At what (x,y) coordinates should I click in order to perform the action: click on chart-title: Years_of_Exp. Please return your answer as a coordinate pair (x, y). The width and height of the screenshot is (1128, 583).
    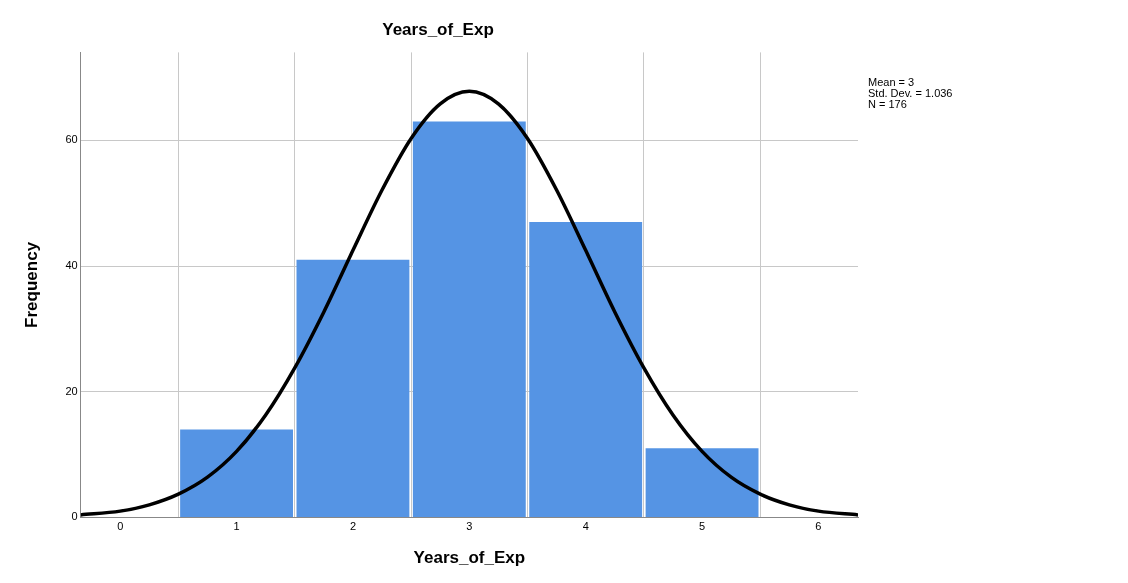
    Looking at the image, I should click on (438, 29).